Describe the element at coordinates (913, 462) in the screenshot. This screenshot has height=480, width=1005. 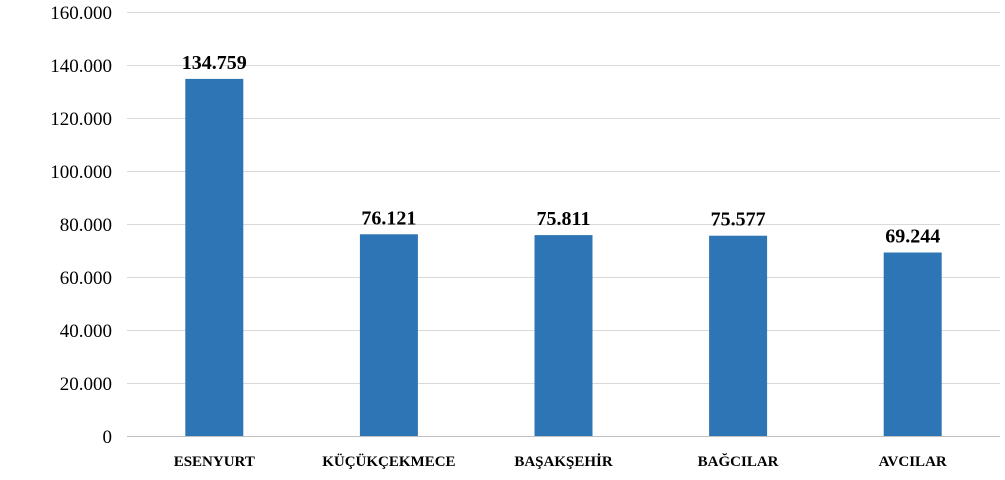
I see `x-tick-label: AVCILAR` at that location.